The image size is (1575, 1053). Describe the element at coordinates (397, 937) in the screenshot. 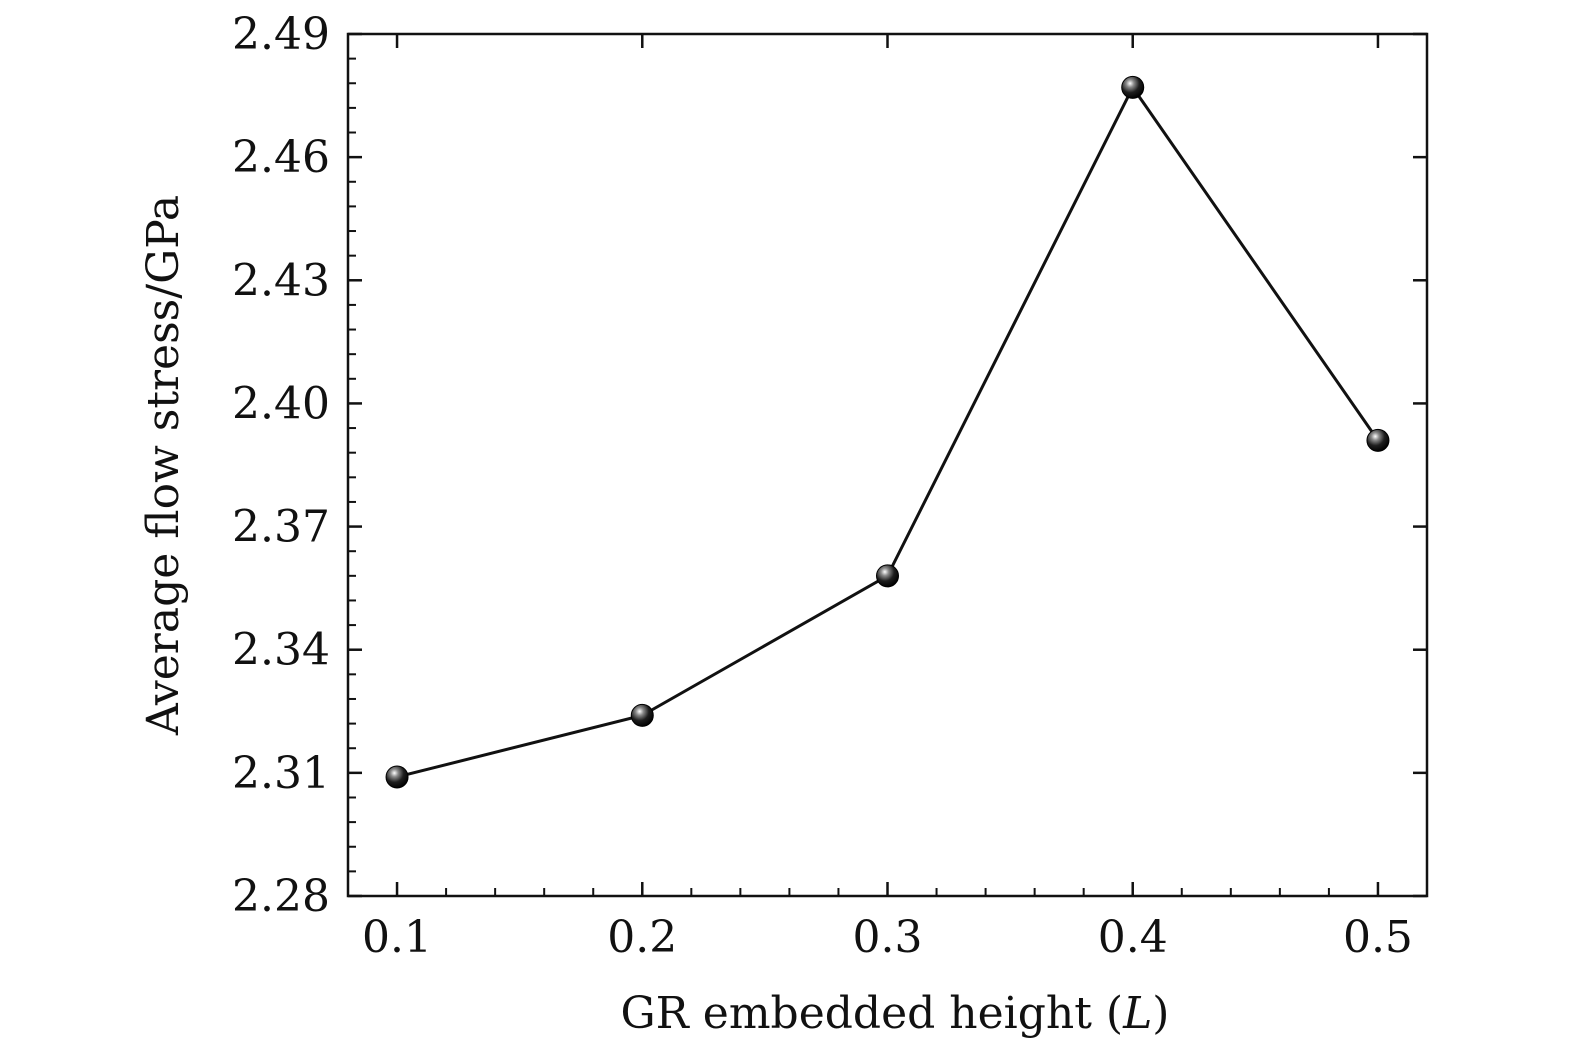

I see `x-tick-label: 0.1` at that location.